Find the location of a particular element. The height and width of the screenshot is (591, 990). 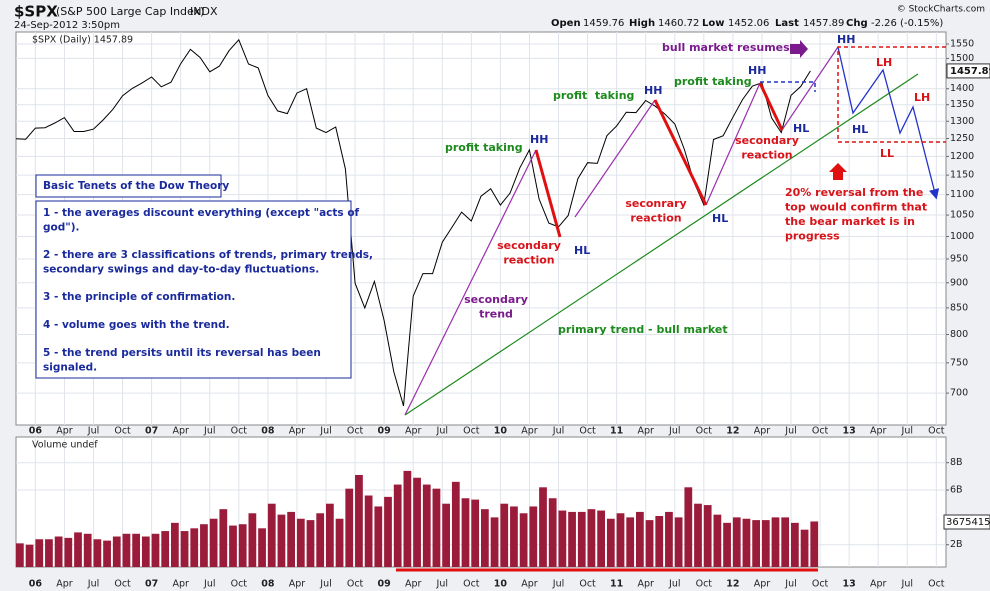

credit: © StockCharts.com is located at coordinates (941, 10).